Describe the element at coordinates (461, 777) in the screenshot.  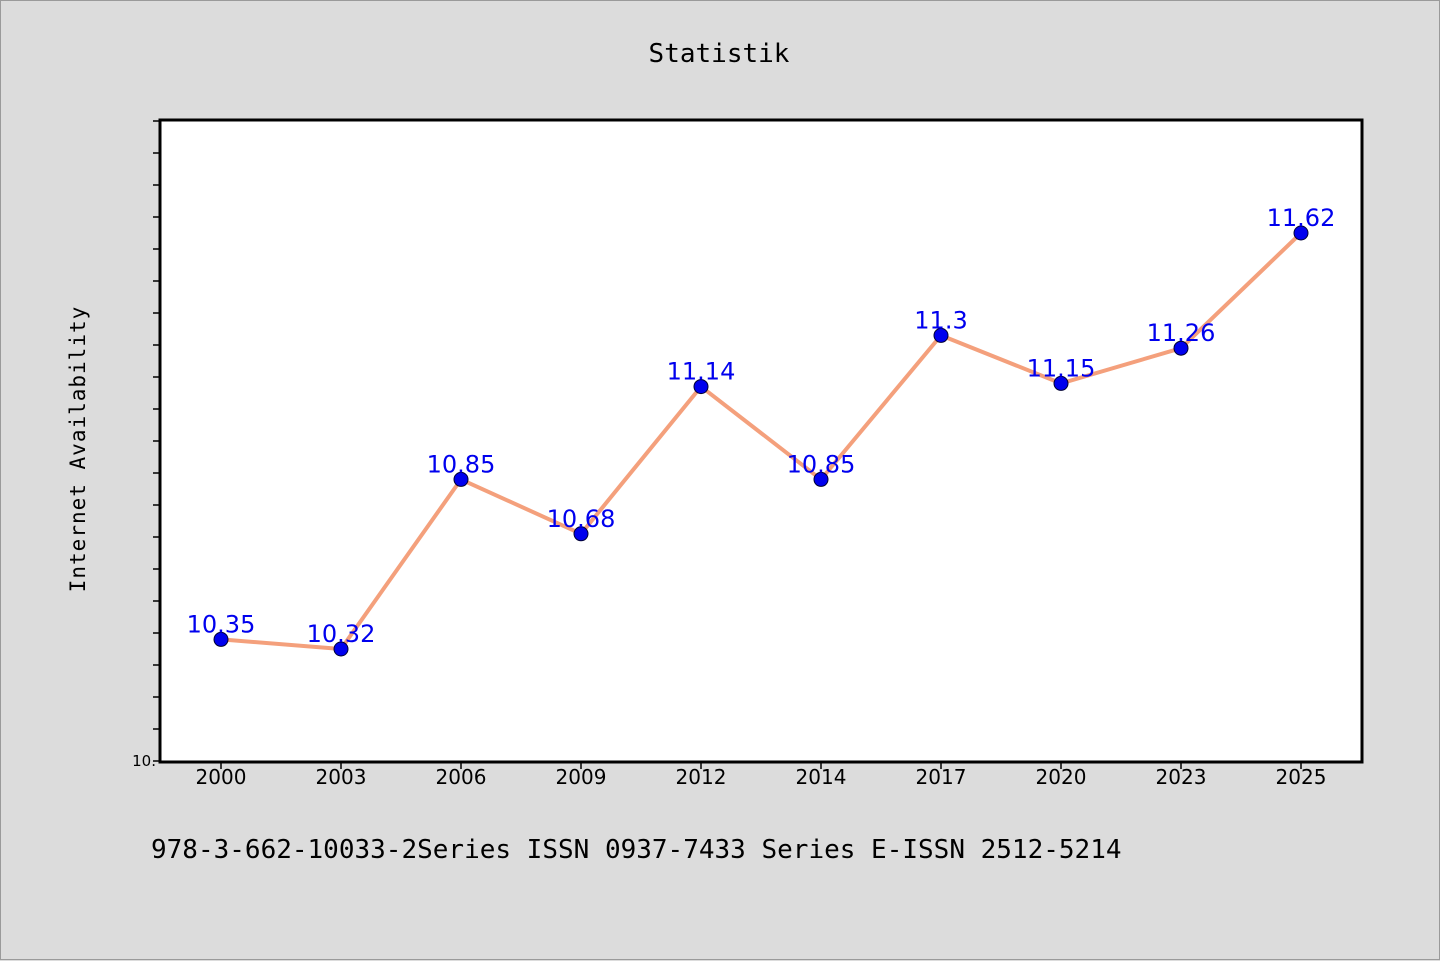
I see `x-tick-label: 2006` at that location.